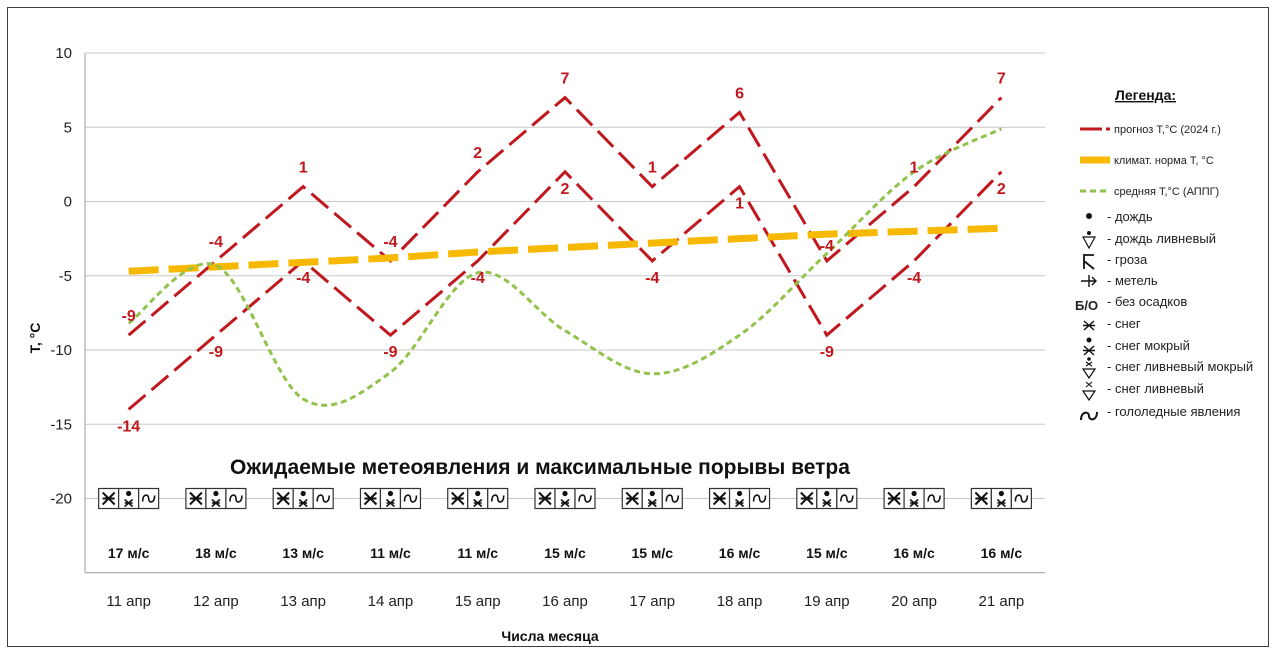 This screenshot has height=648, width=1276. I want to click on y-axis-title: Т, °С, so click(35, 338).